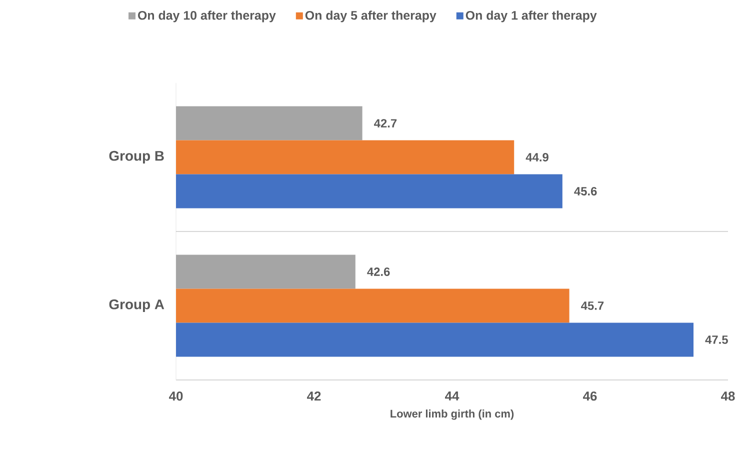 This screenshot has height=453, width=750. Describe the element at coordinates (592, 306) in the screenshot. I see `data-label: 45.7` at that location.